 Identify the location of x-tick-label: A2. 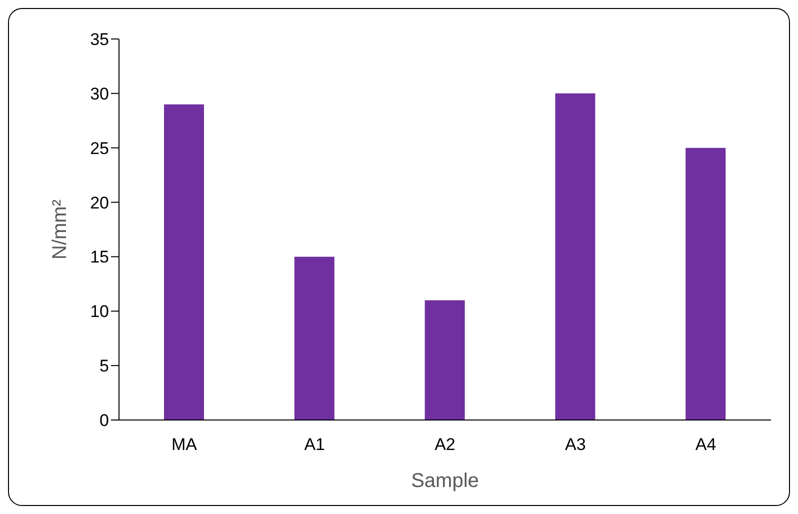
(445, 444).